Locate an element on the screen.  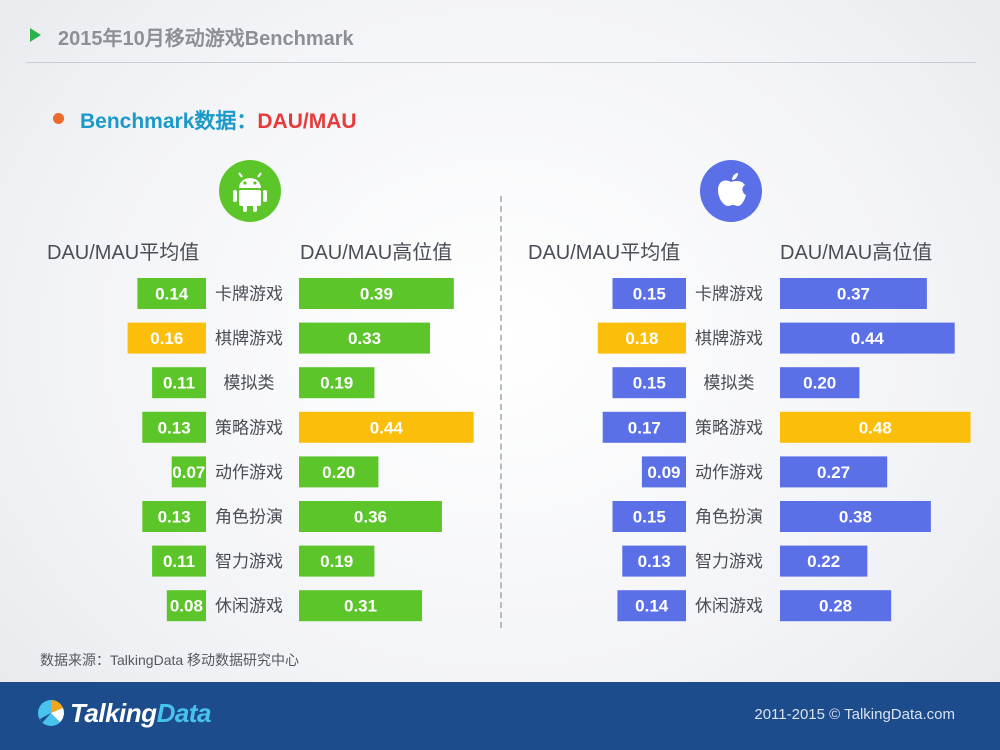
android-high-value-label: 0.36 is located at coordinates (370, 517).